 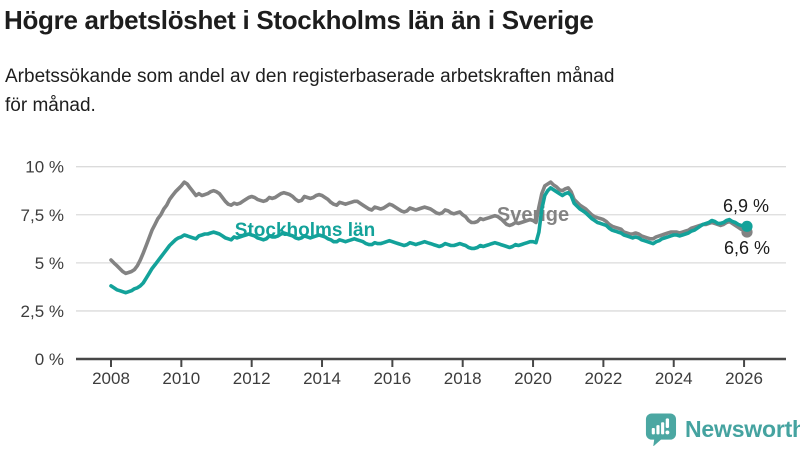 What do you see at coordinates (674, 378) in the screenshot?
I see `x-tick-label: 2024` at bounding box center [674, 378].